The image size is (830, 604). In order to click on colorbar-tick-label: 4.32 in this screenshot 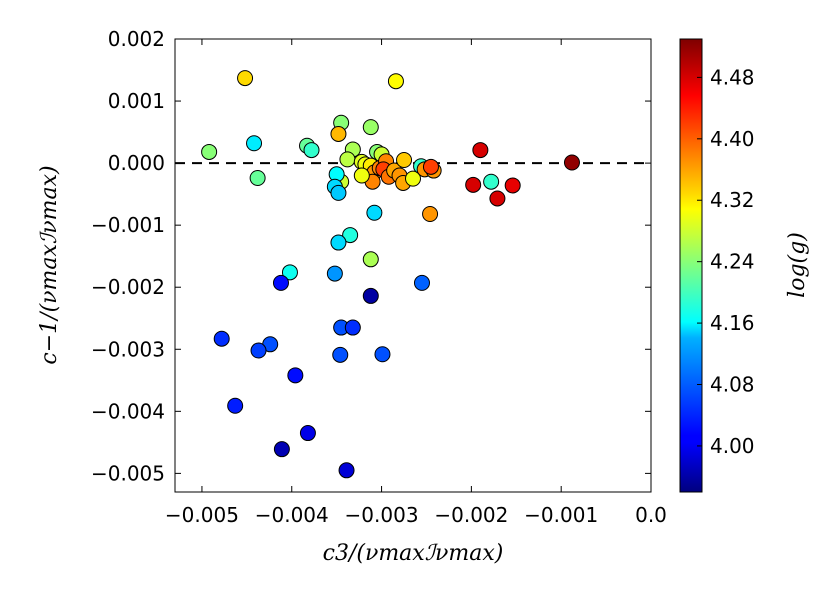, I will do `click(732, 200)`.